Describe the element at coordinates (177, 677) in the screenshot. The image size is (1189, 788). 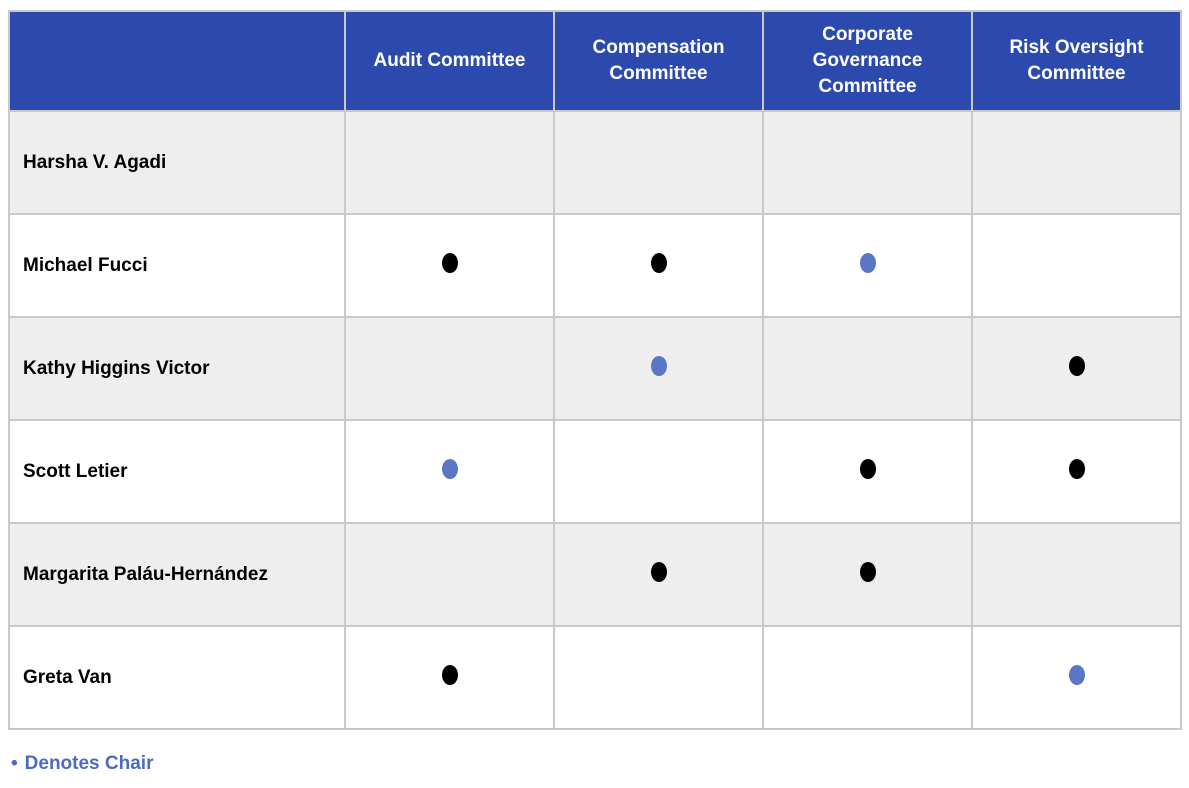
I see `director-name: Greta Van` at that location.